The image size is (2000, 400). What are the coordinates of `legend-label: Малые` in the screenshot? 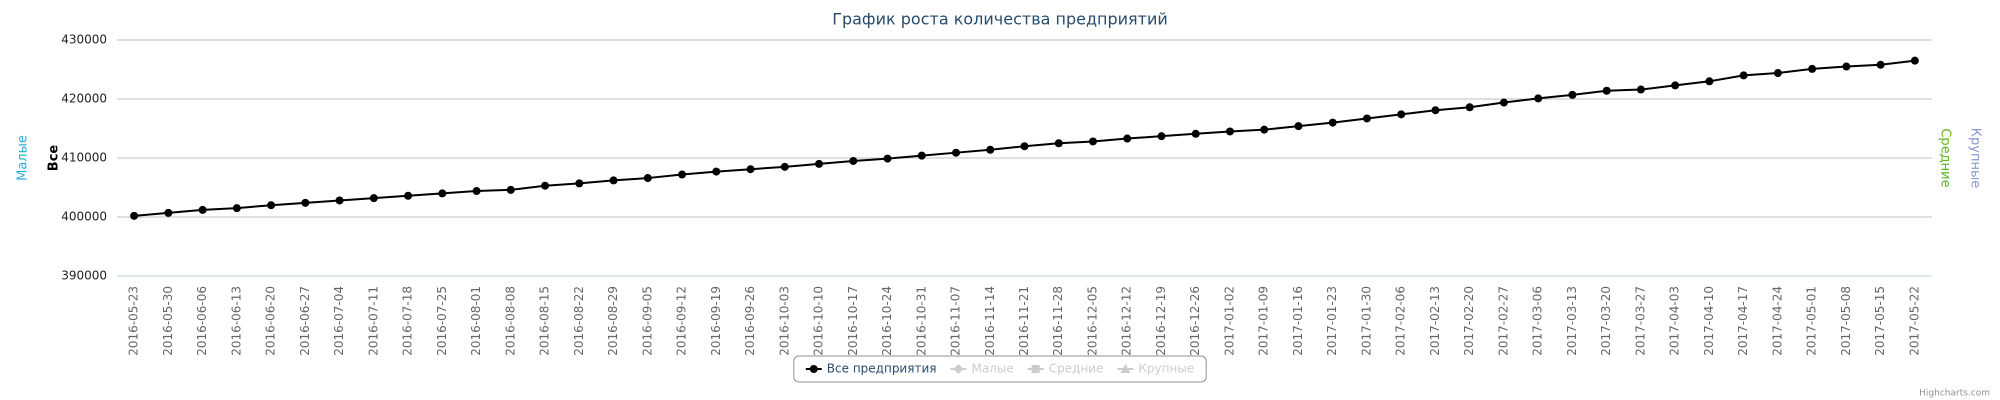 It's located at (992, 369).